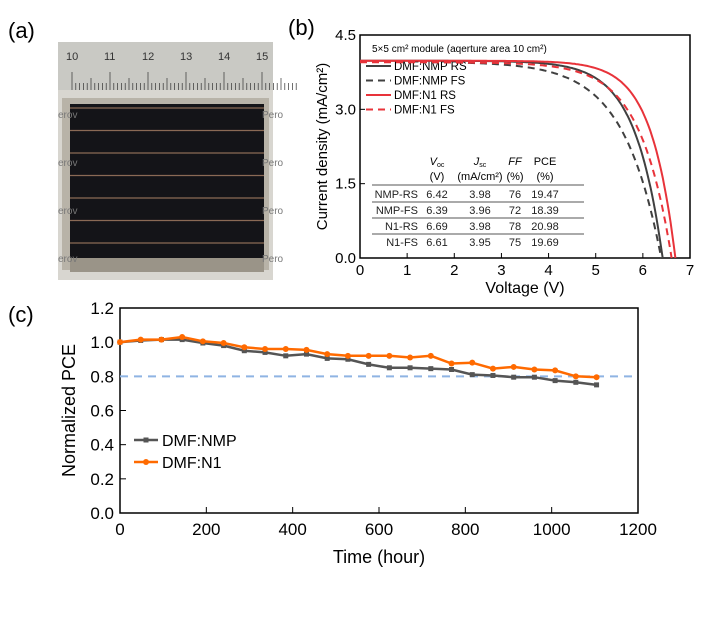  Describe the element at coordinates (638, 529) in the screenshot. I see `x-tick-label: 1200` at that location.